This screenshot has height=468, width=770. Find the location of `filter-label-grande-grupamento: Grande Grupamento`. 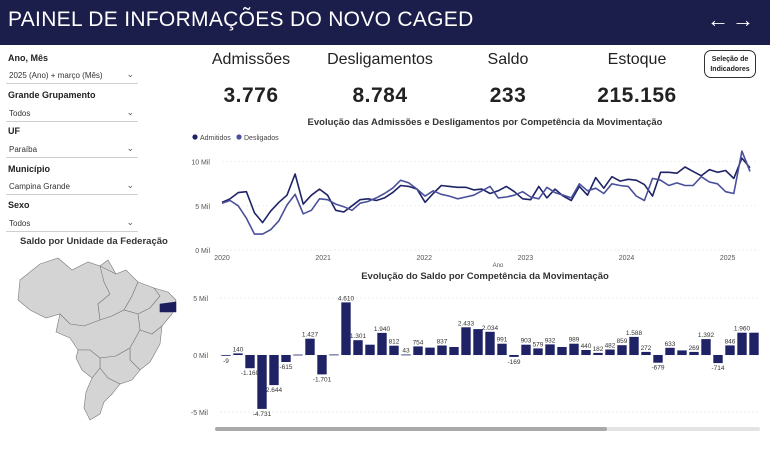

filter-label-grande-grupamento: Grande Grupamento is located at coordinates (52, 95).